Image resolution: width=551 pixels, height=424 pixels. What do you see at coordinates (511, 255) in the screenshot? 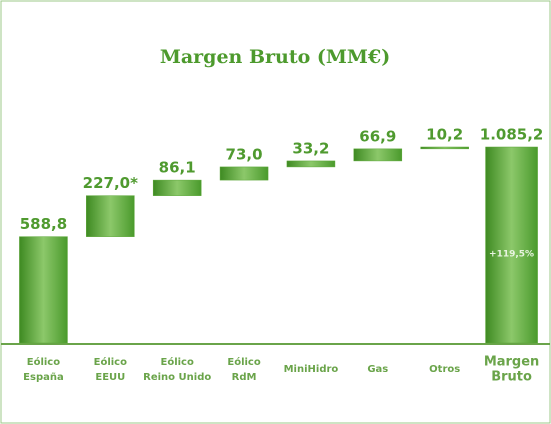
I see `annotation: +119,5%` at bounding box center [511, 255].